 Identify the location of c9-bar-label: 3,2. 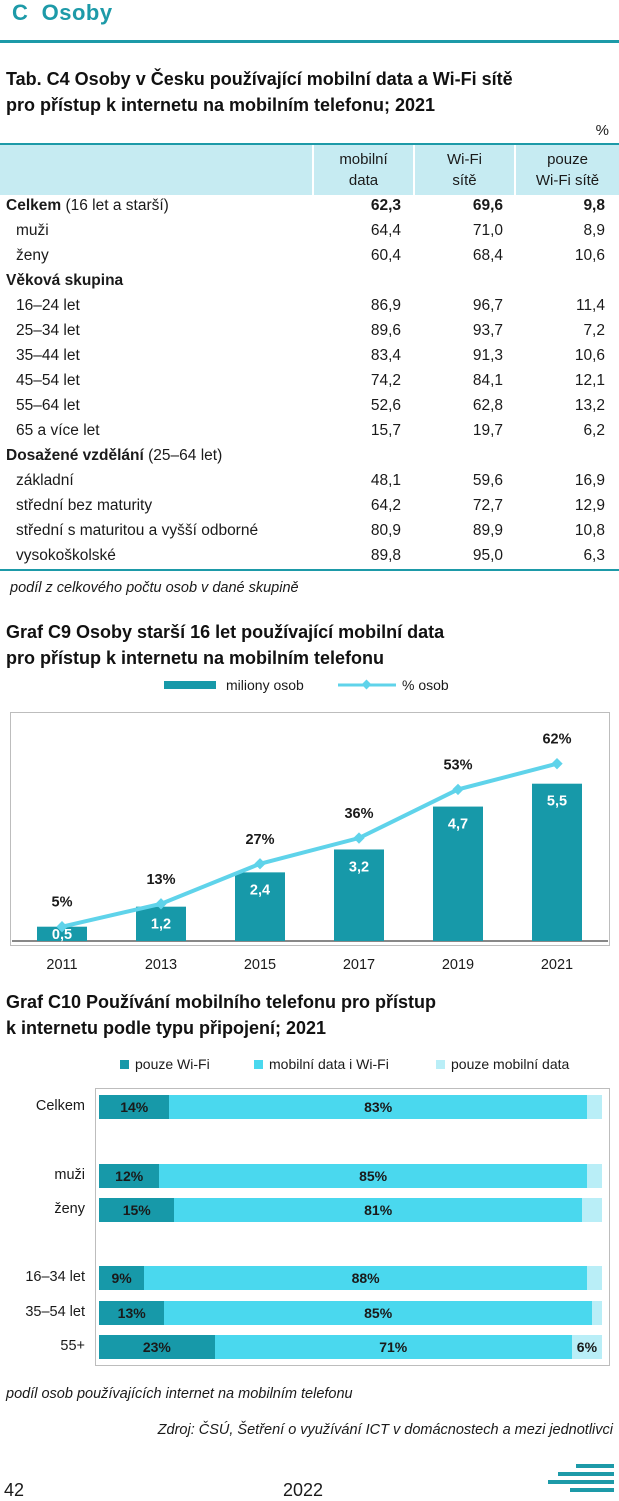
(359, 867).